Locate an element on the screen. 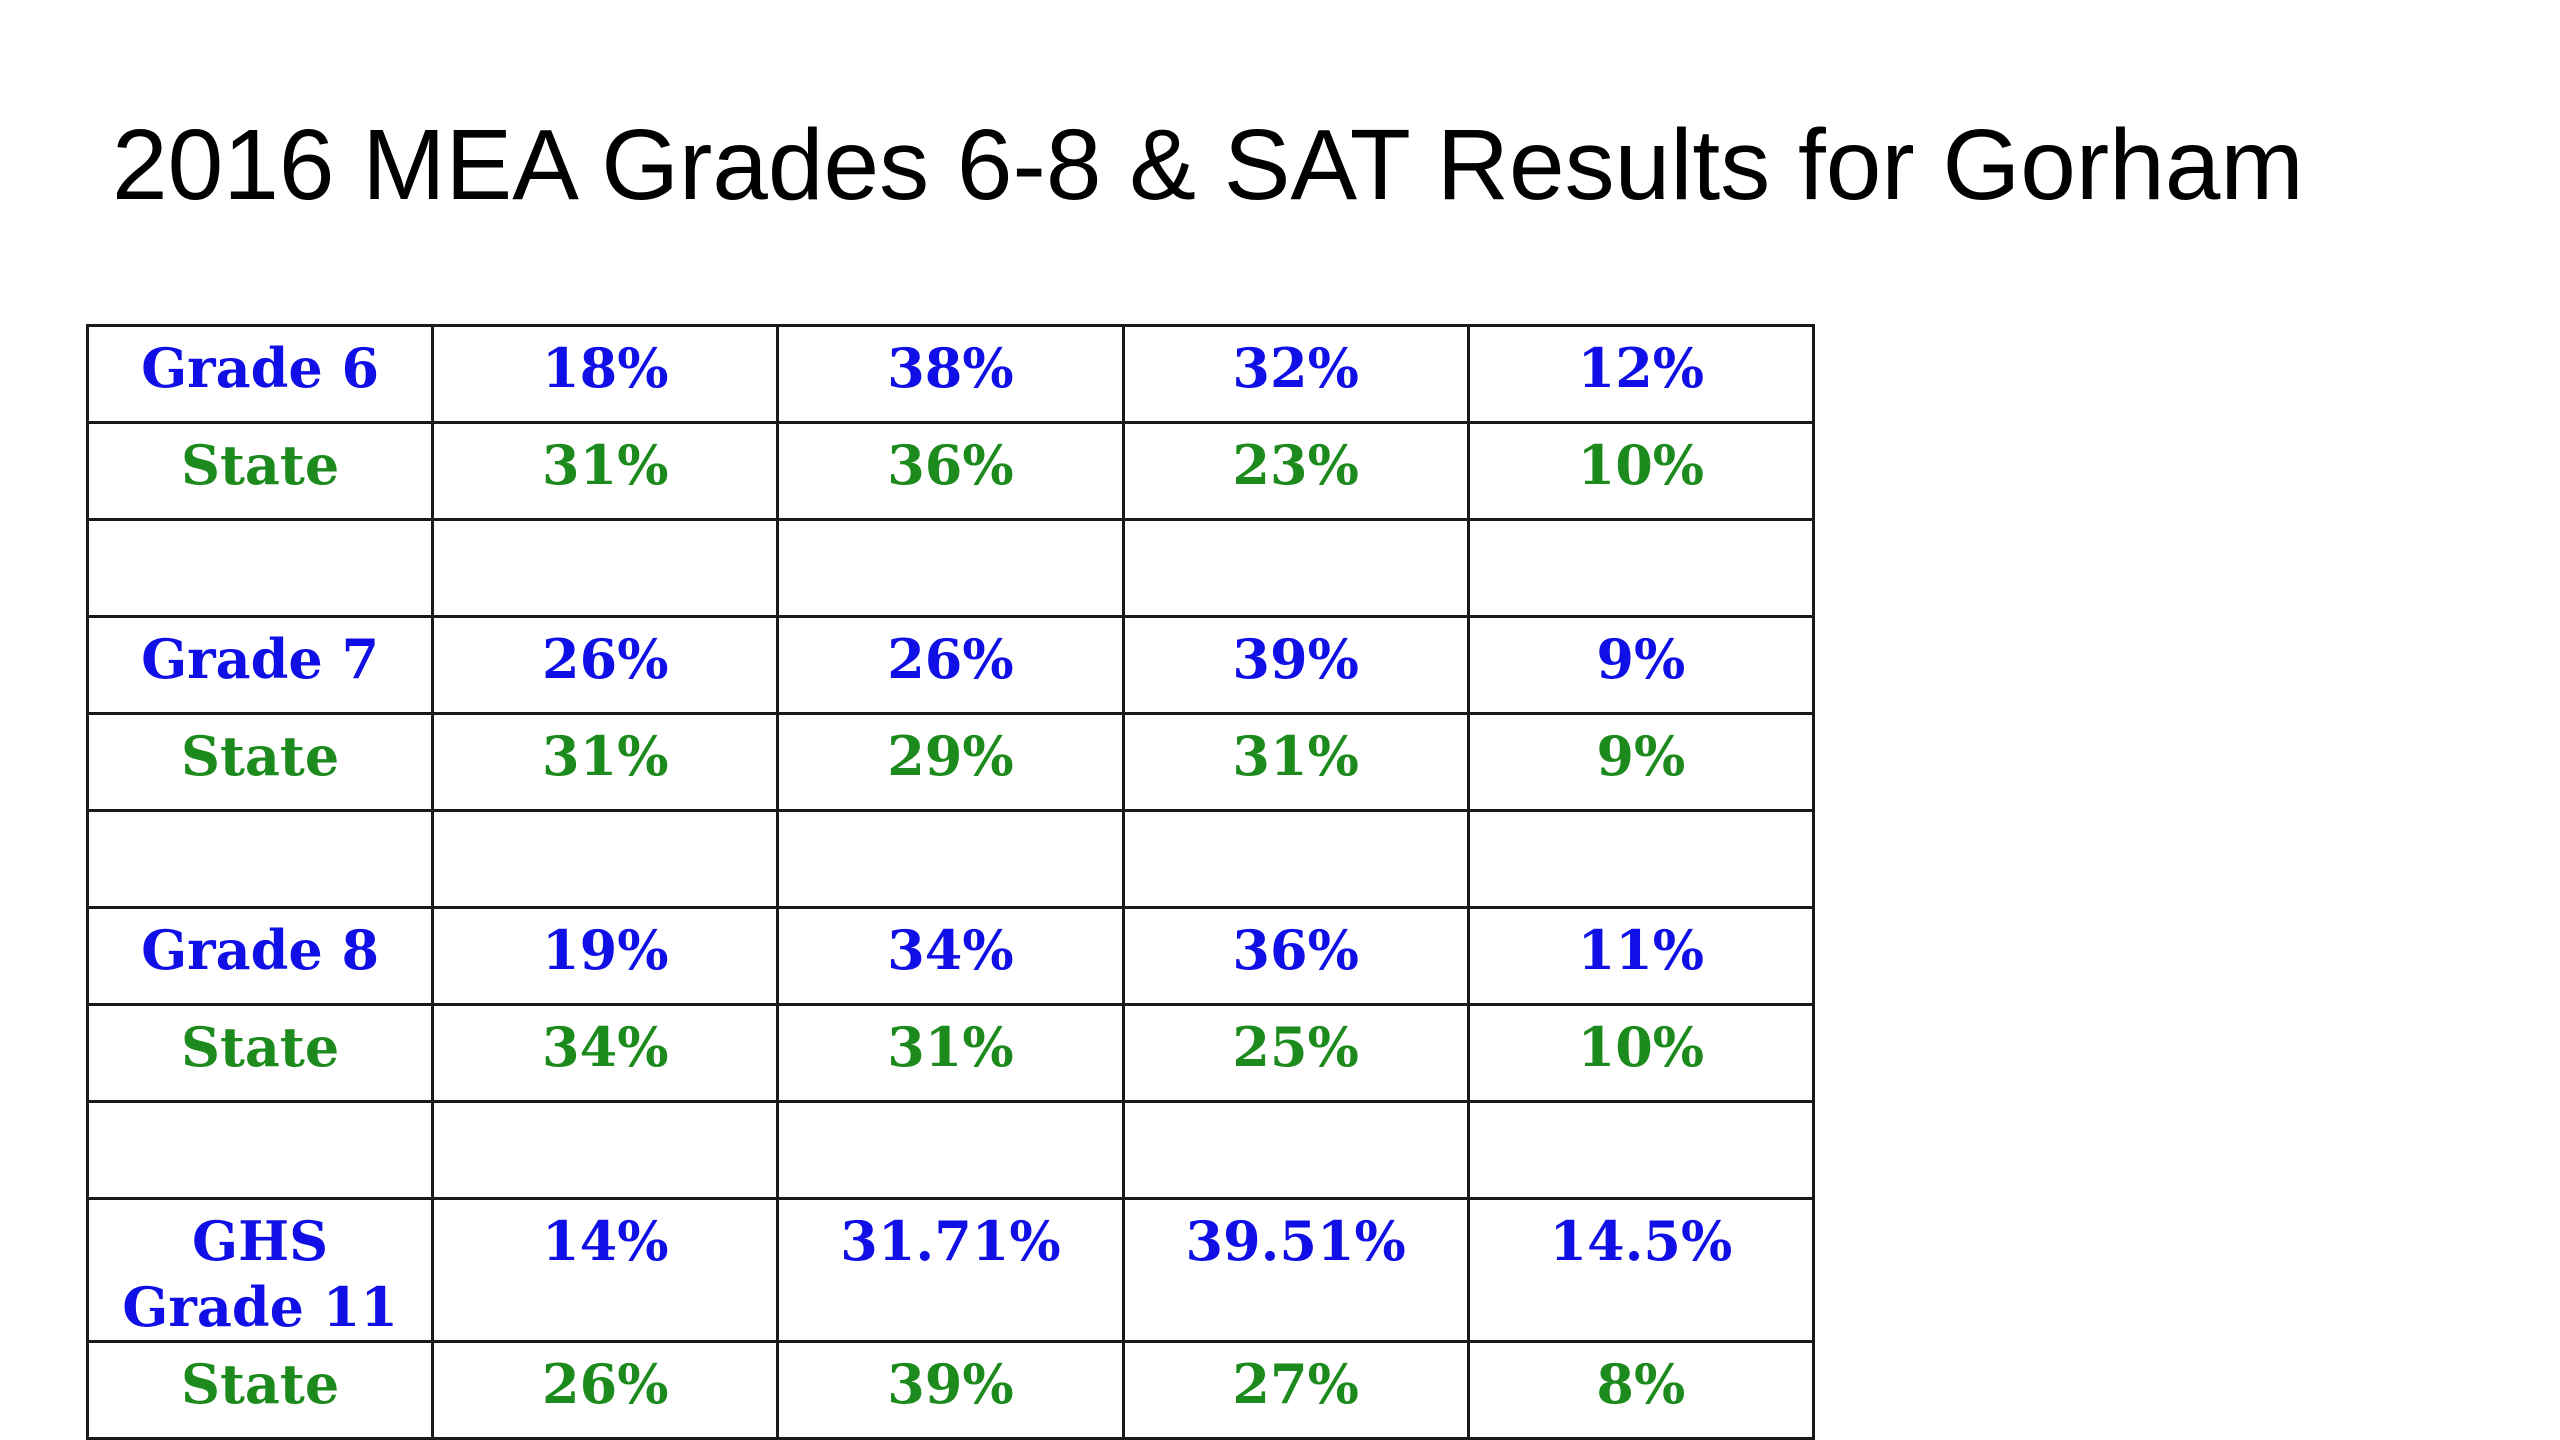 The image size is (2560, 1440). state-row: State 31% 36% 23% 10% is located at coordinates (950, 471).